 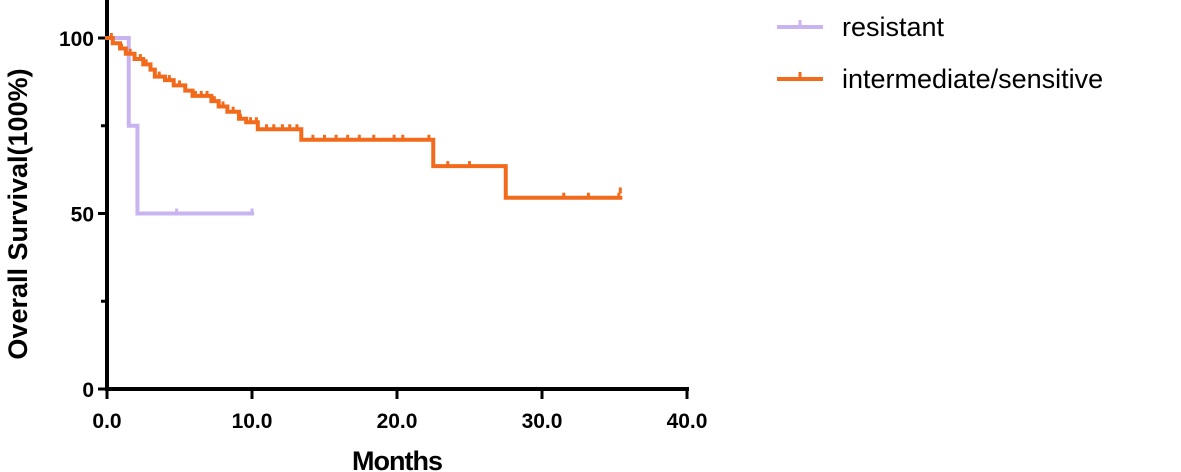 I want to click on x-tick-label: 0.0, so click(x=106, y=421).